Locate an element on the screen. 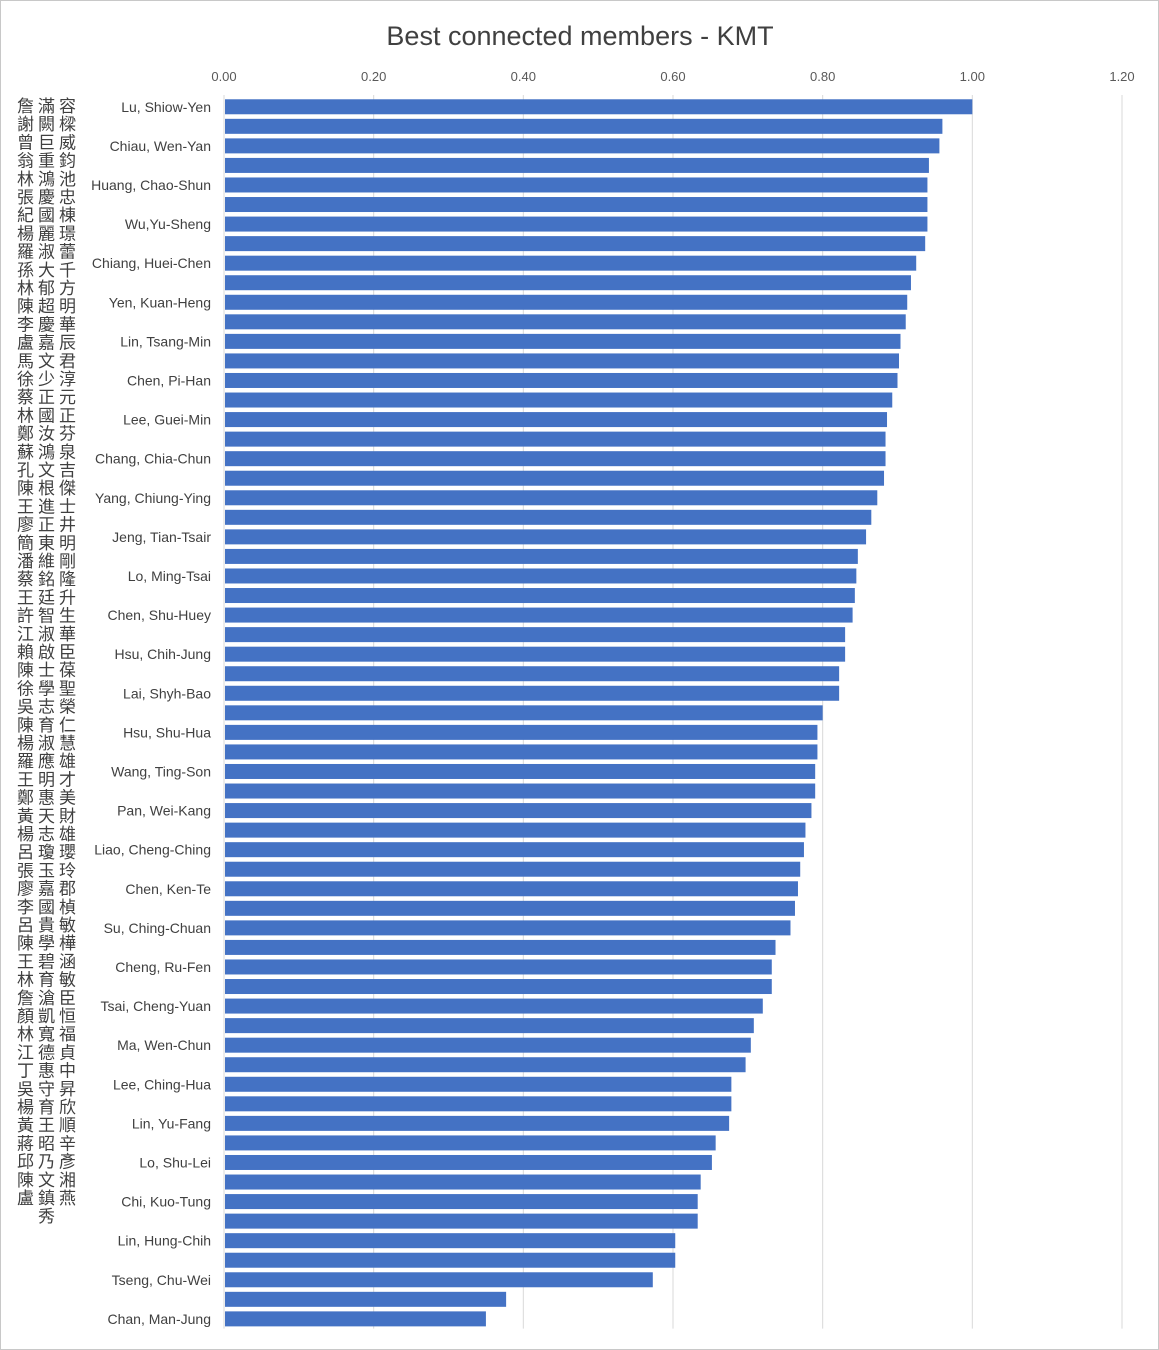  x-tick-label-5: 1.00 is located at coordinates (972, 76).